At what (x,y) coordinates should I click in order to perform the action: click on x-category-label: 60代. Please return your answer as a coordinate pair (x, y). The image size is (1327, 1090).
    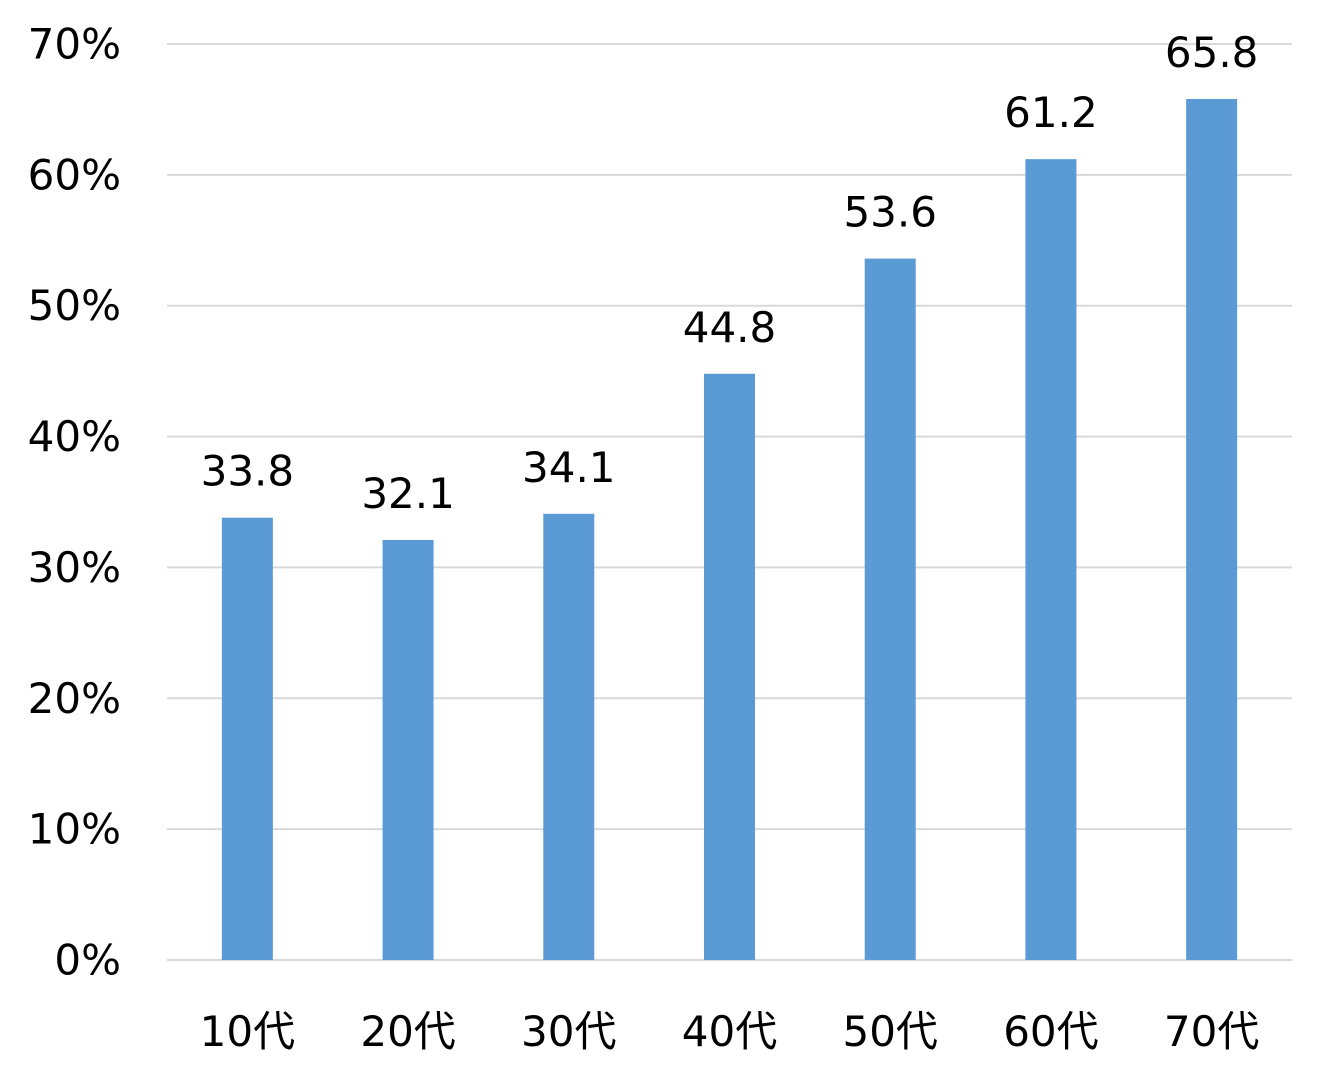
    Looking at the image, I should click on (1050, 1031).